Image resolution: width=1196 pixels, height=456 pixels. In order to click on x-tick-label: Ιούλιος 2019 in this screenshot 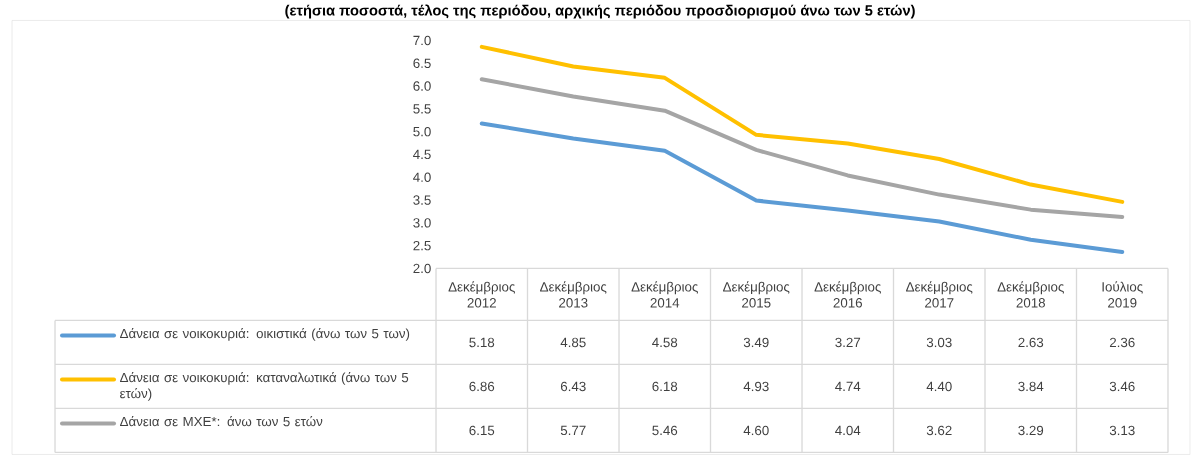, I will do `click(1122, 294)`.